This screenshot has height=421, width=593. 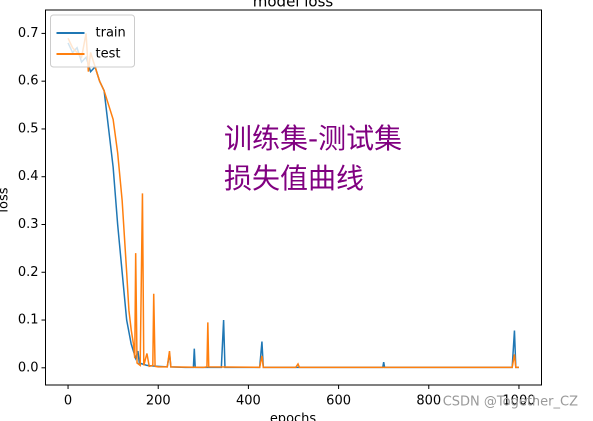 I want to click on y-tick-label: 0.0, so click(x=28, y=367).